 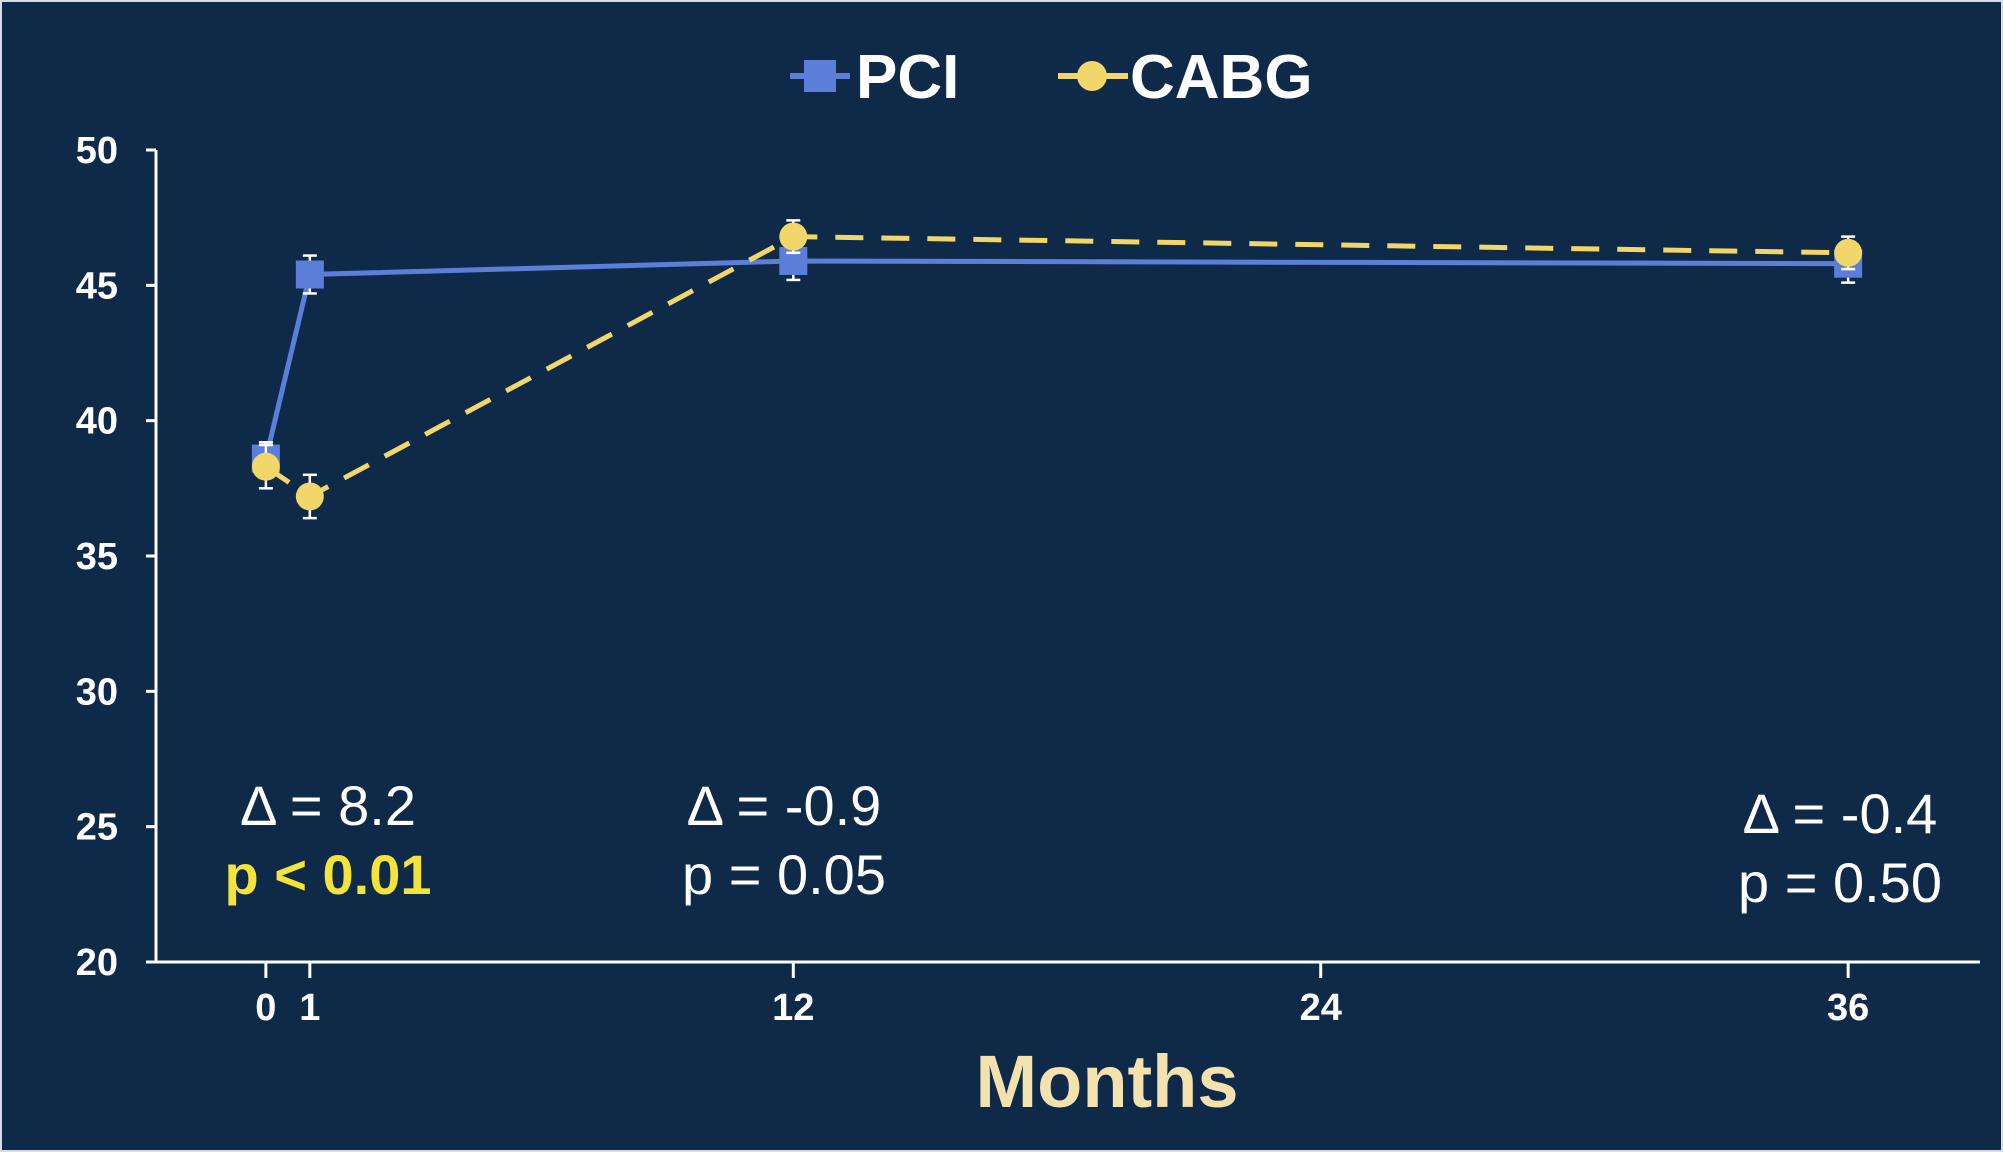 I want to click on series-line-pci, so click(x=1056, y=359).